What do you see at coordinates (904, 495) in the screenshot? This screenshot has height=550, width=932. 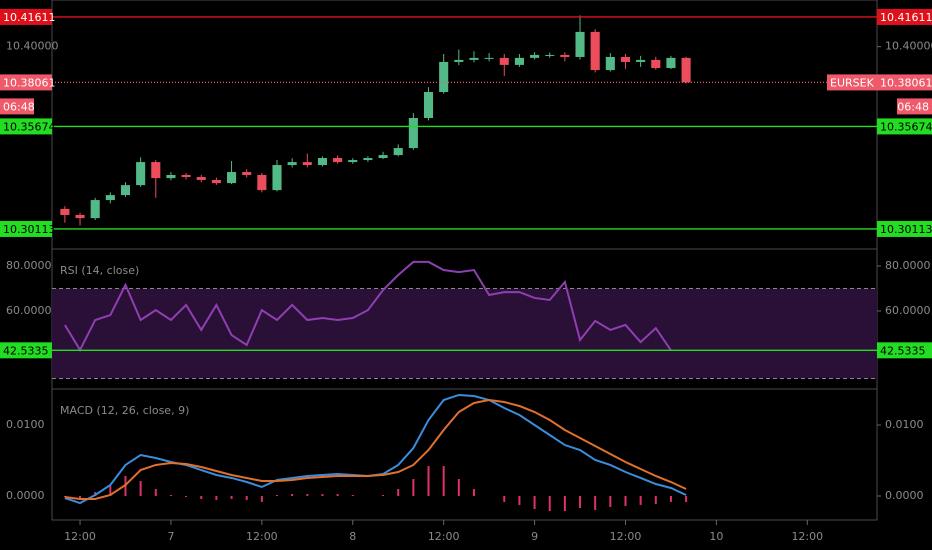 I see `y-tick-label-right: 0.0000` at bounding box center [904, 495].